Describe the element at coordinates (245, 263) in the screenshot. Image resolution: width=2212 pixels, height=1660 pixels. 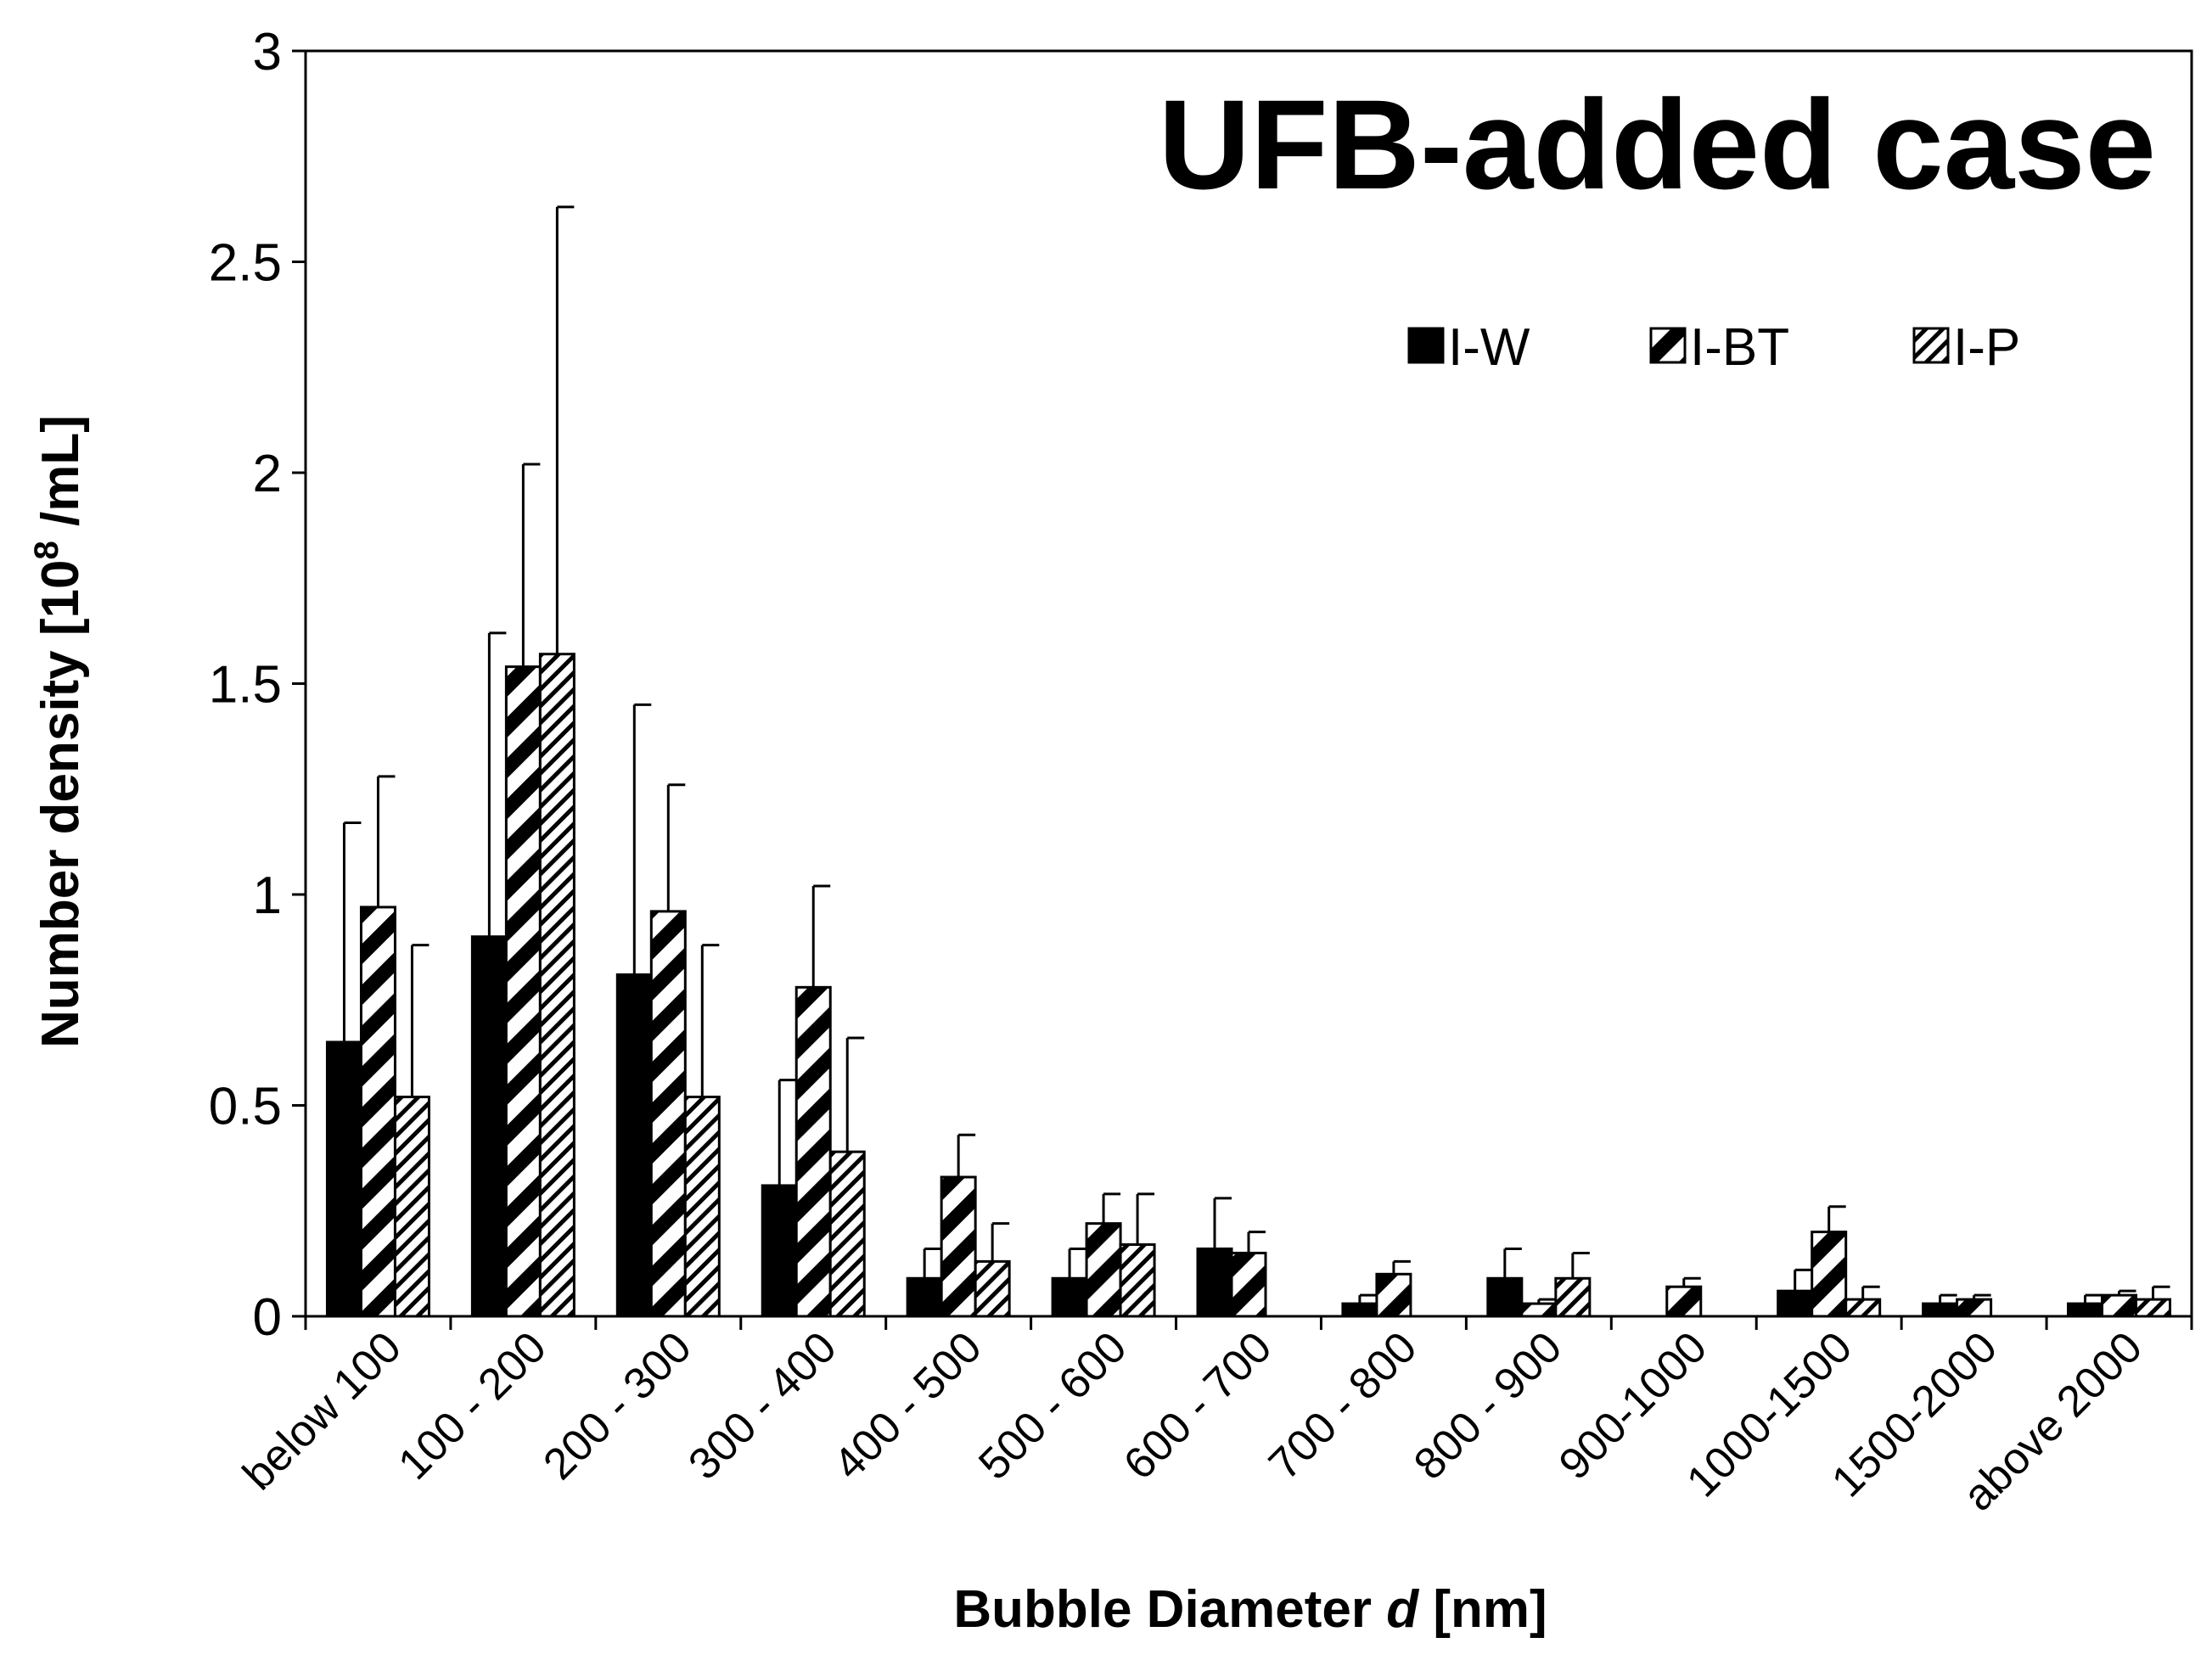
I see `y-tick-label: 2.5` at that location.